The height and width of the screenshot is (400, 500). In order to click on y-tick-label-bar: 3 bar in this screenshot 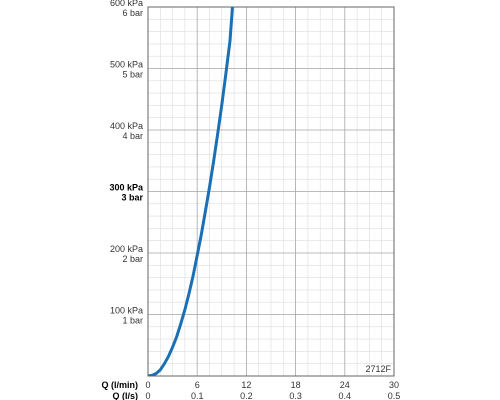, I will do `click(132, 198)`.